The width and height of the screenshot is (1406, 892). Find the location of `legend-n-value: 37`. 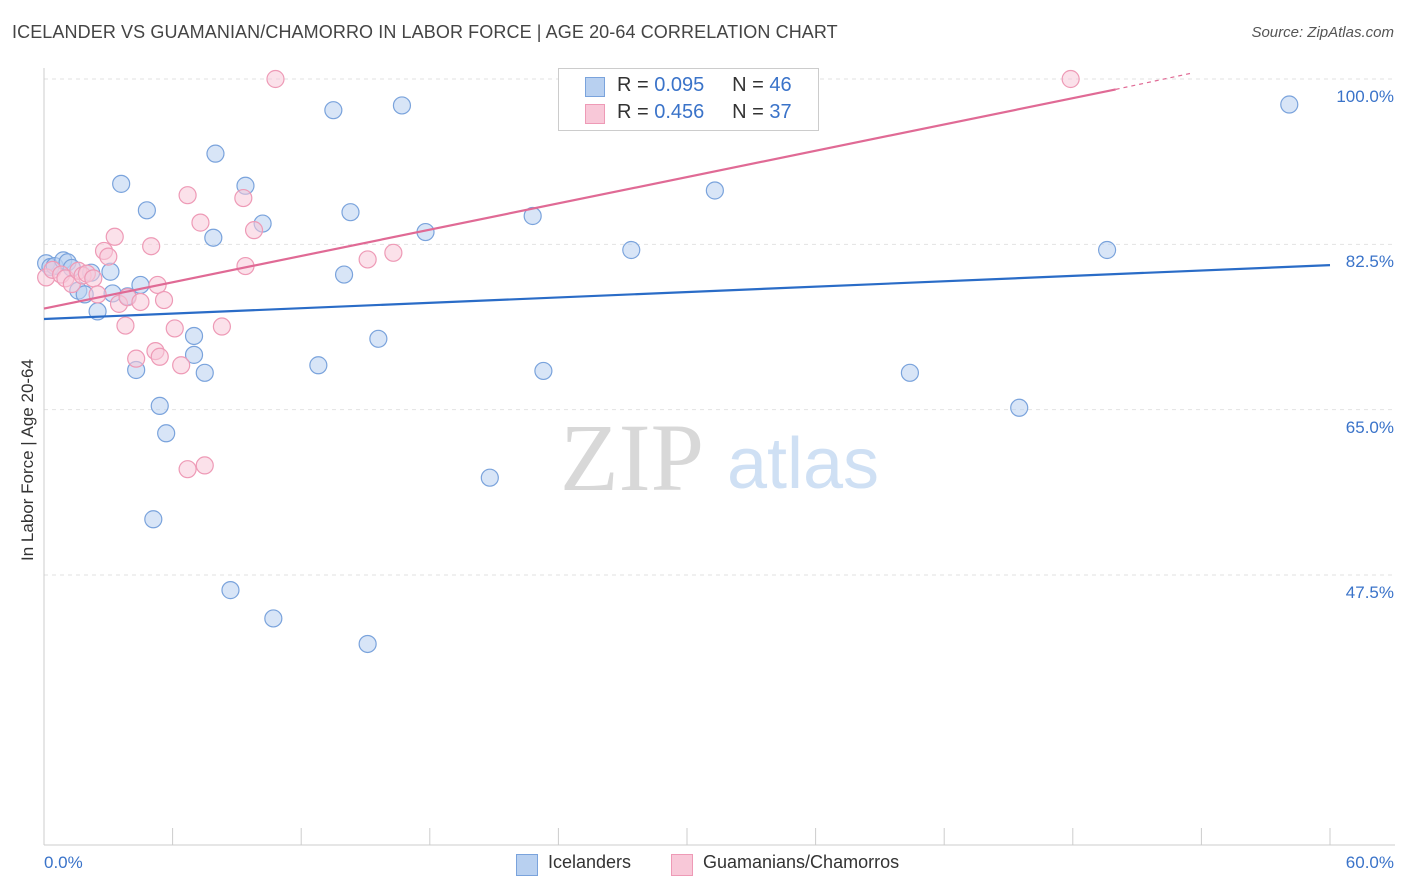

legend-n-value: 37 is located at coordinates (780, 112).